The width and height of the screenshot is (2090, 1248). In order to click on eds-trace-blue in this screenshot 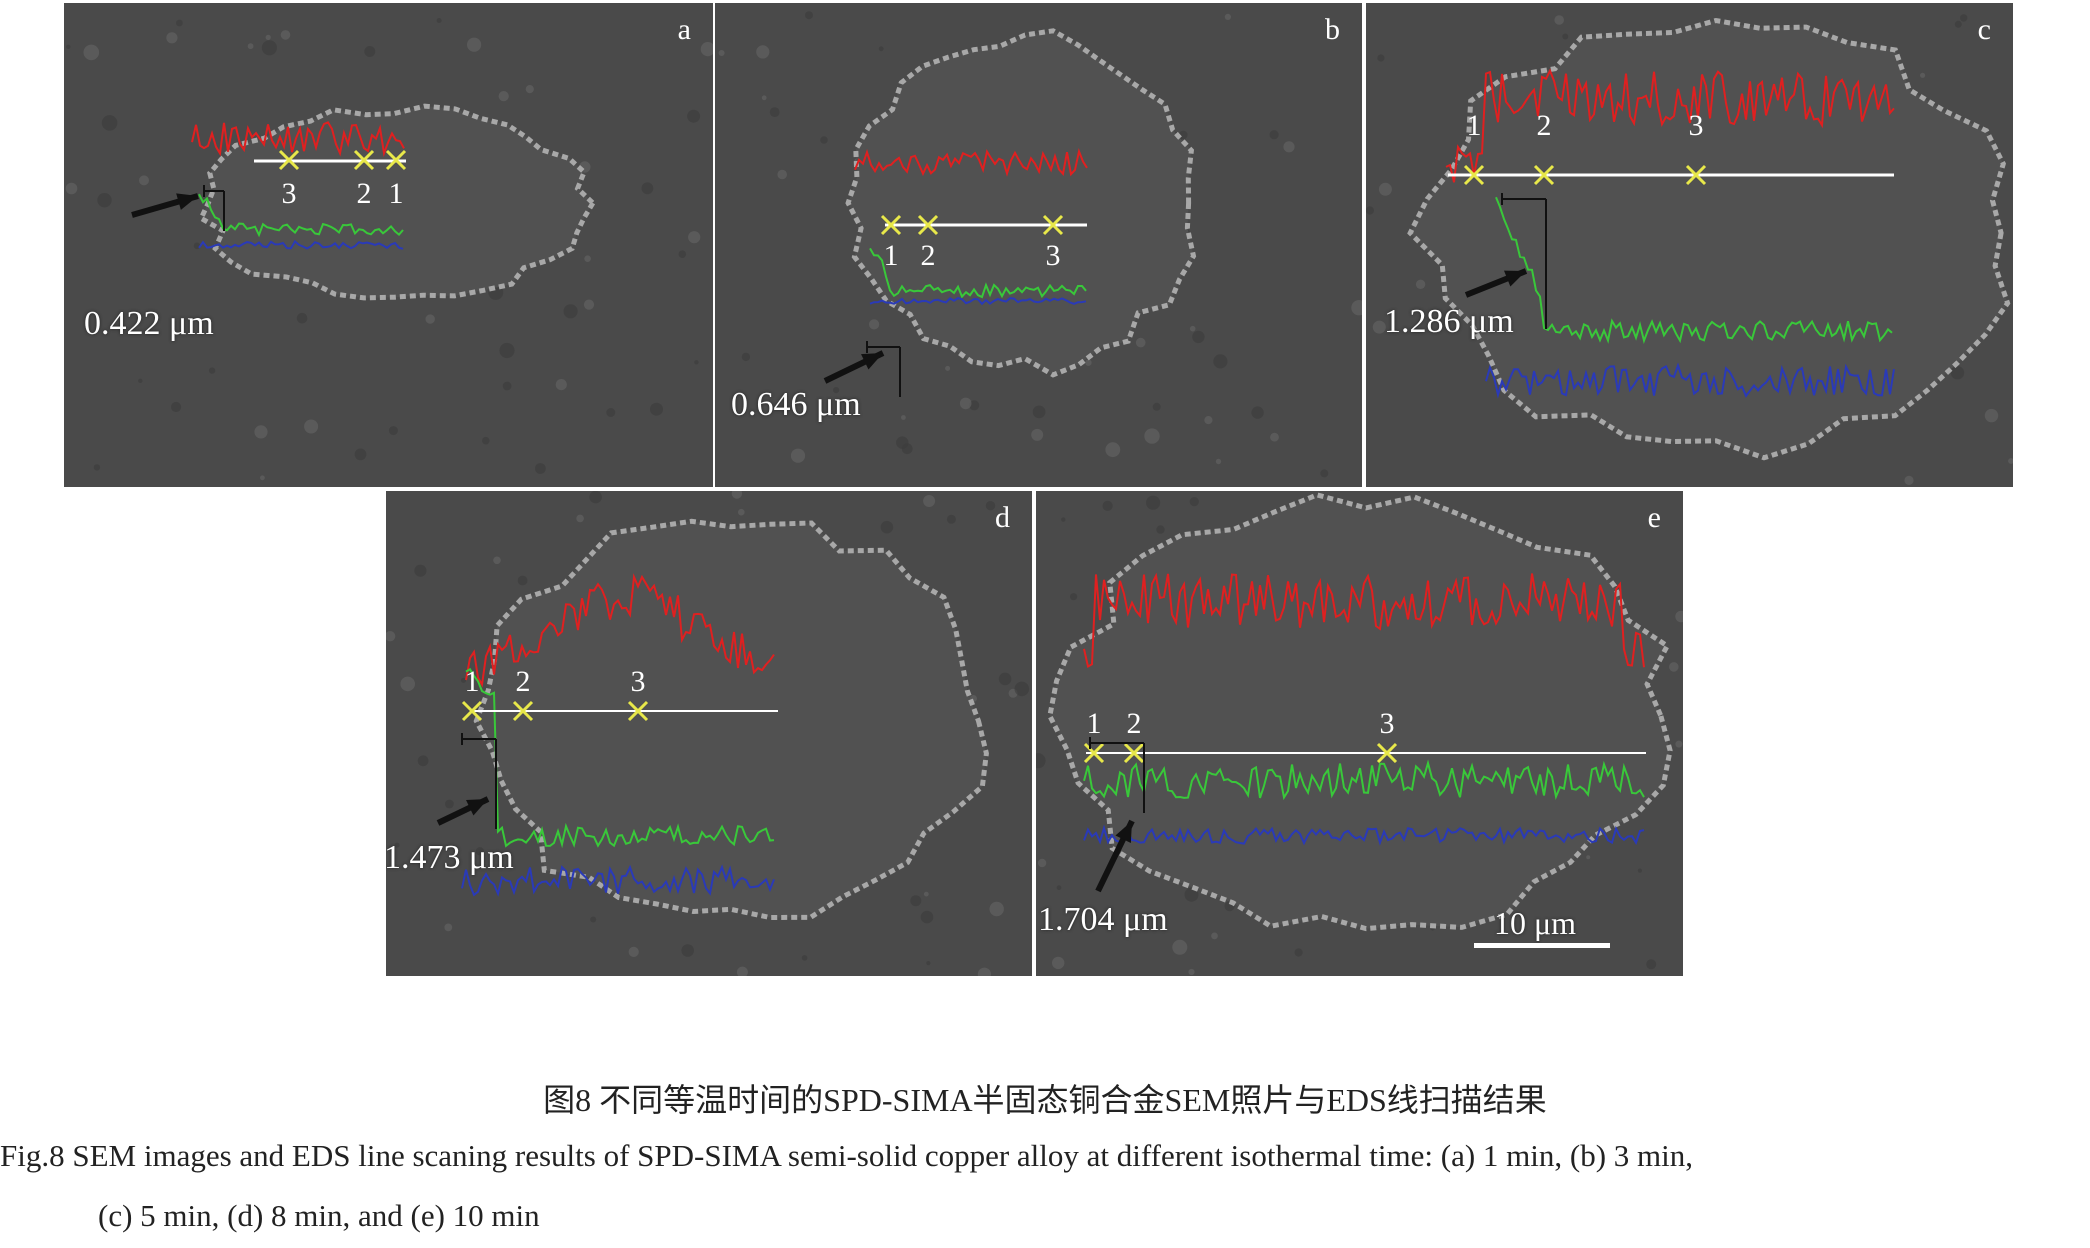, I will do `click(301, 244)`.